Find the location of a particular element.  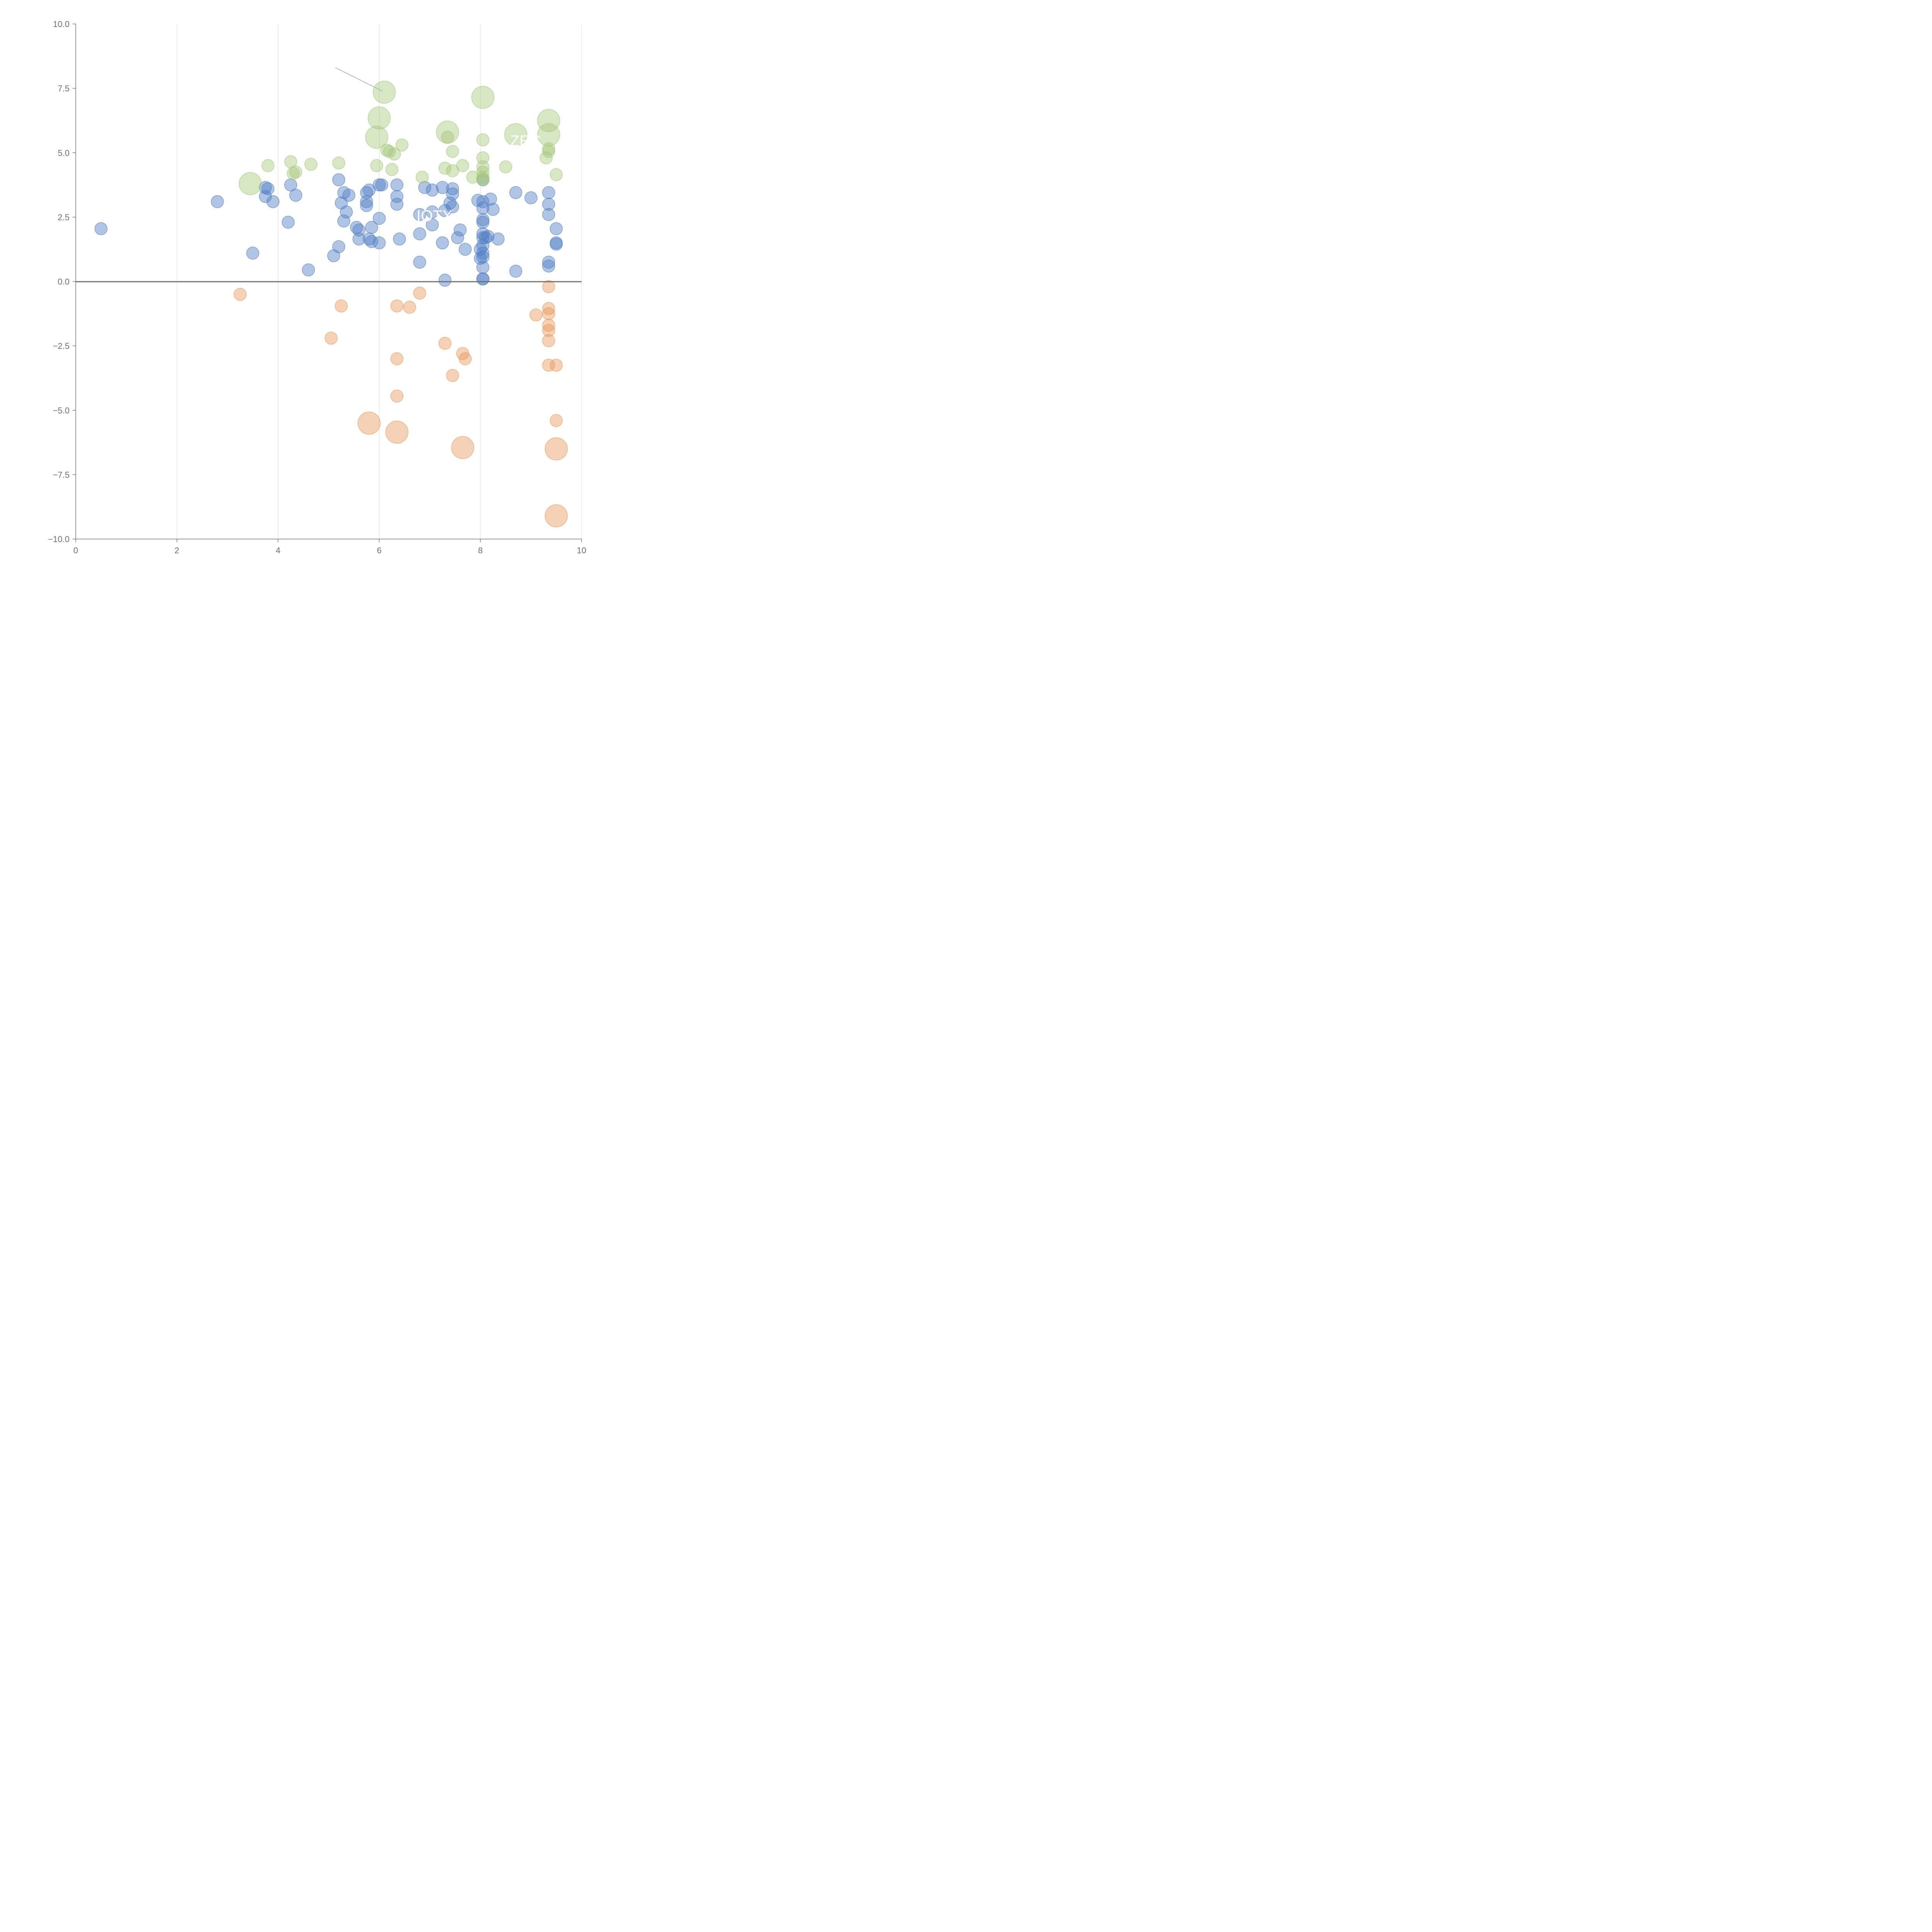

callout-label-iotx: IOTX is located at coordinates (435, 216).